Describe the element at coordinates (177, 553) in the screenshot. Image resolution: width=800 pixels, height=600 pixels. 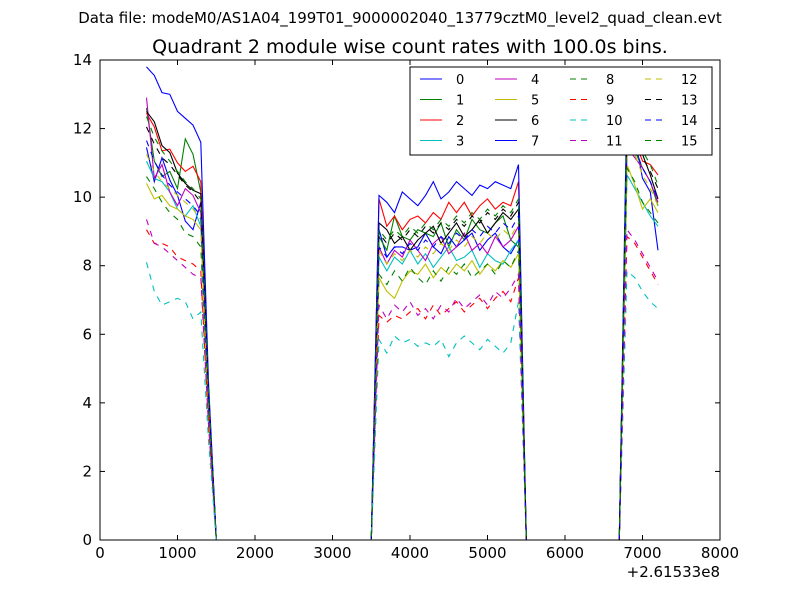
I see `x-tick-label: 1000` at that location.